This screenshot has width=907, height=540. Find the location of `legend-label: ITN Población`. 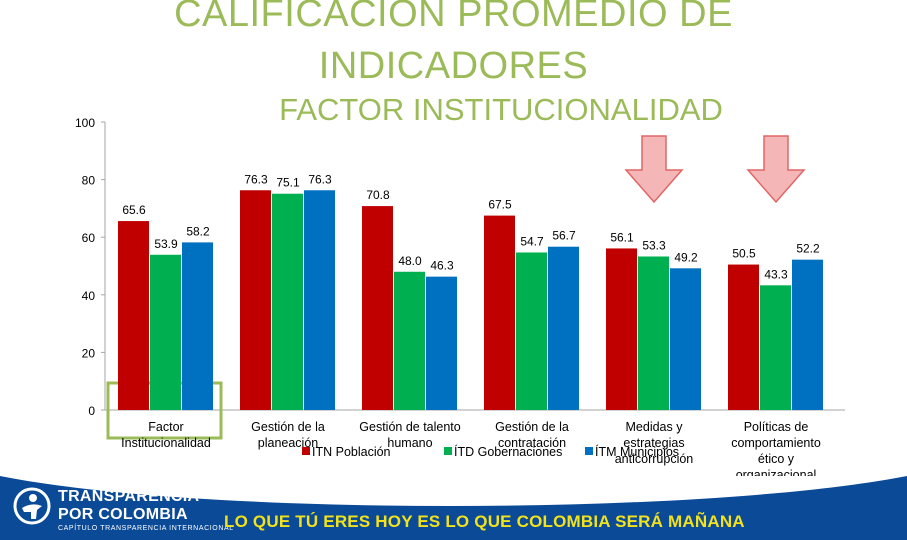

legend-label: ITN Población is located at coordinates (351, 452).